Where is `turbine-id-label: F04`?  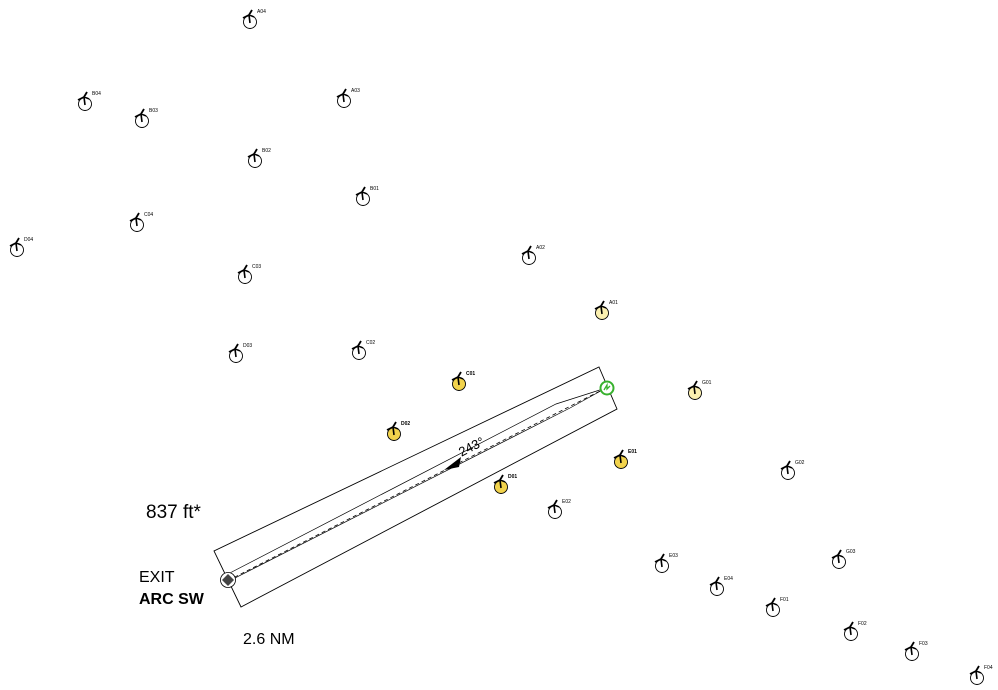 turbine-id-label: F04 is located at coordinates (988, 668).